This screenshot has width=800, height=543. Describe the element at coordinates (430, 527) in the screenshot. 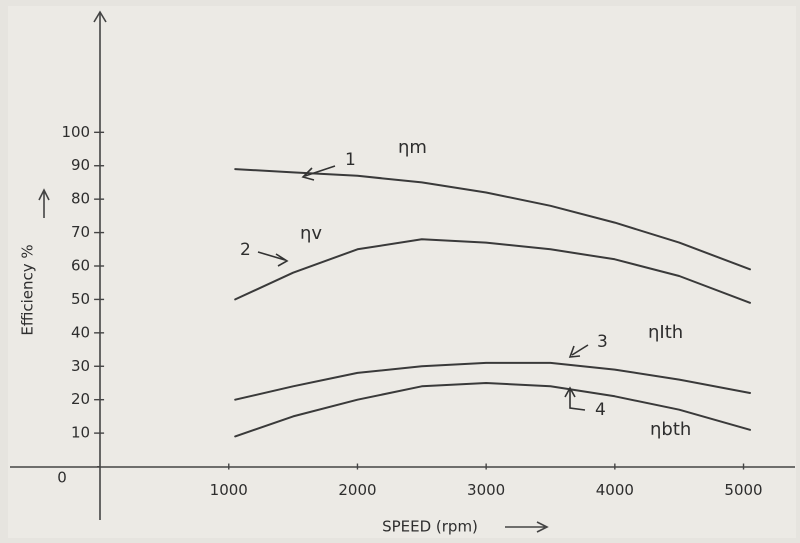

I see `x-axis-label: SPEED (rpm)` at that location.